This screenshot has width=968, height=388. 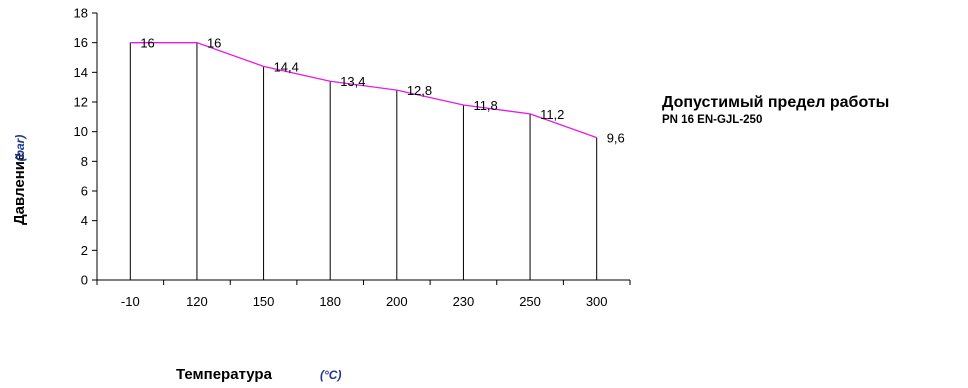 I want to click on x-tick-label: 180, so click(x=330, y=301).